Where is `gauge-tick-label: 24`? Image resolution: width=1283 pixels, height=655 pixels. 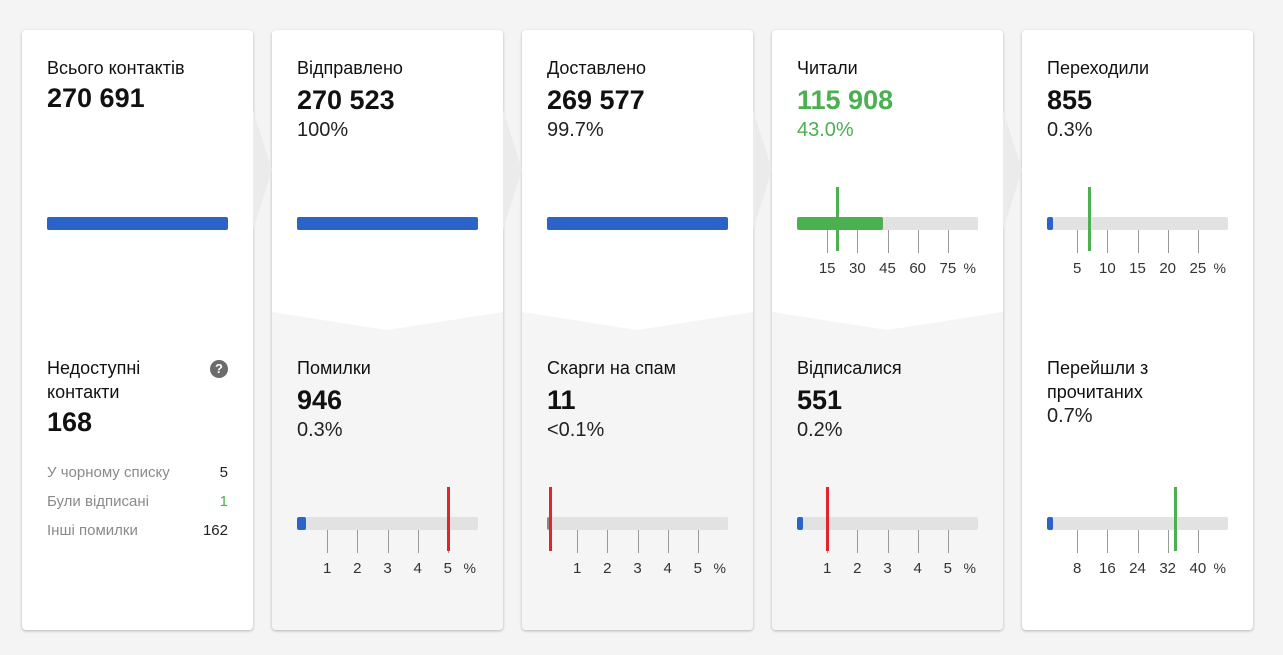
gauge-tick-label: 24 is located at coordinates (1137, 568).